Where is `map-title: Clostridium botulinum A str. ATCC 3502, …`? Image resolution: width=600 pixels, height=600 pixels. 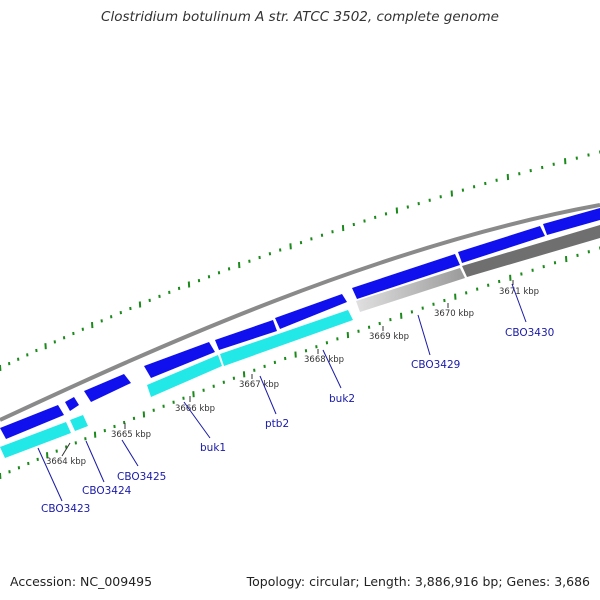
map-title: Clostridium botulinum A str. ATCC 3502, … is located at coordinates (300, 17).